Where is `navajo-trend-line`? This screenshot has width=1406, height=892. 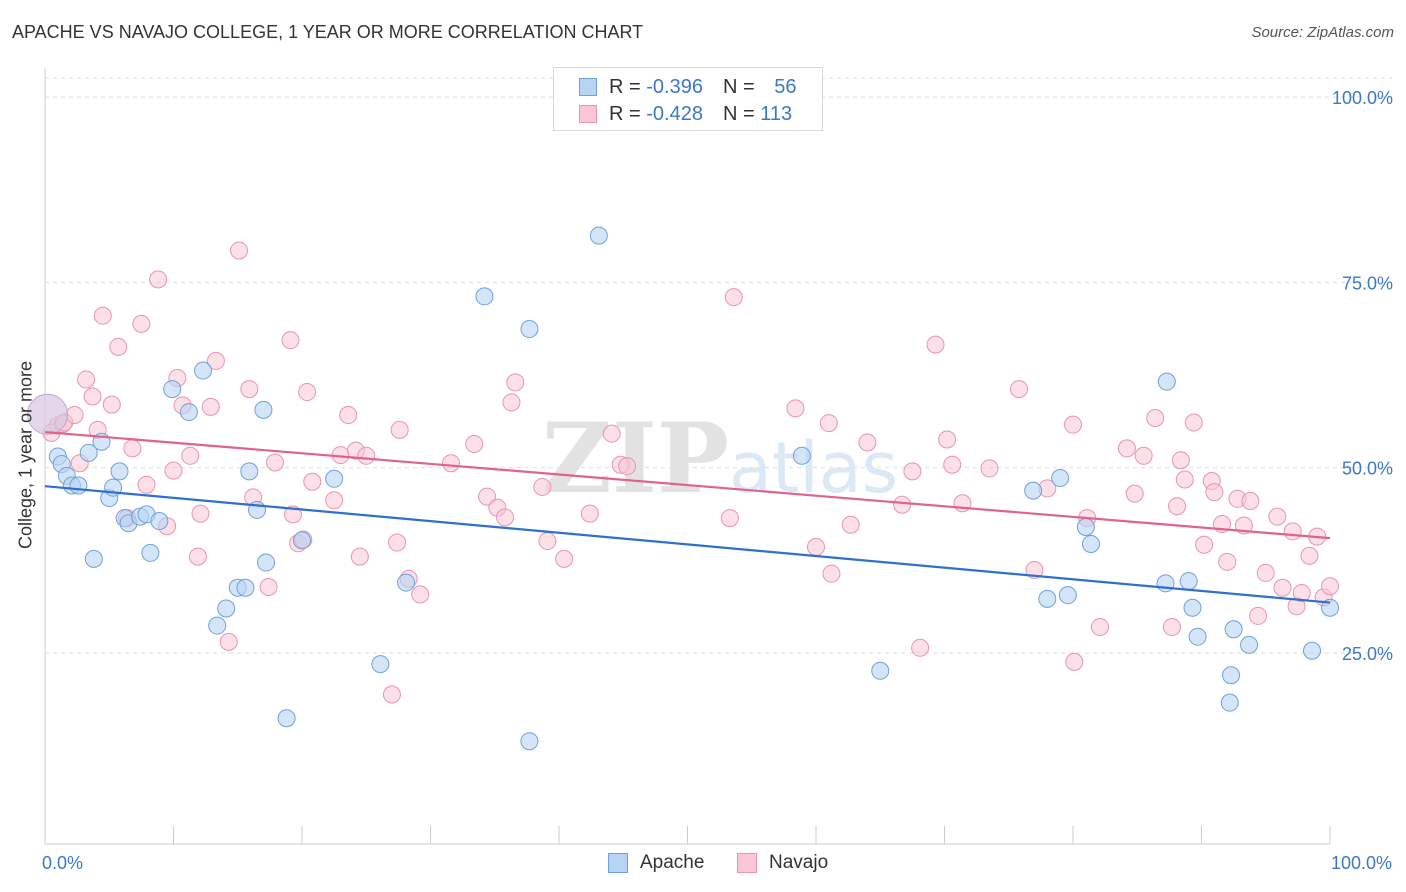
navajo-trend-line is located at coordinates (687, 485).